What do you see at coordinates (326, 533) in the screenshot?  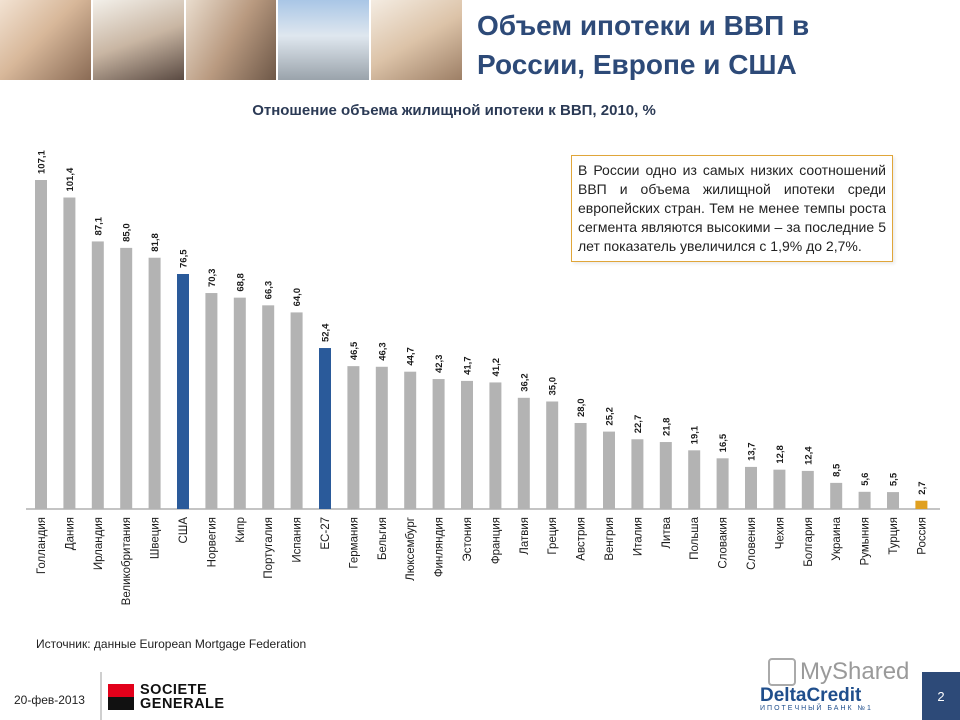 I see `category-label-10: ЕС-27` at bounding box center [326, 533].